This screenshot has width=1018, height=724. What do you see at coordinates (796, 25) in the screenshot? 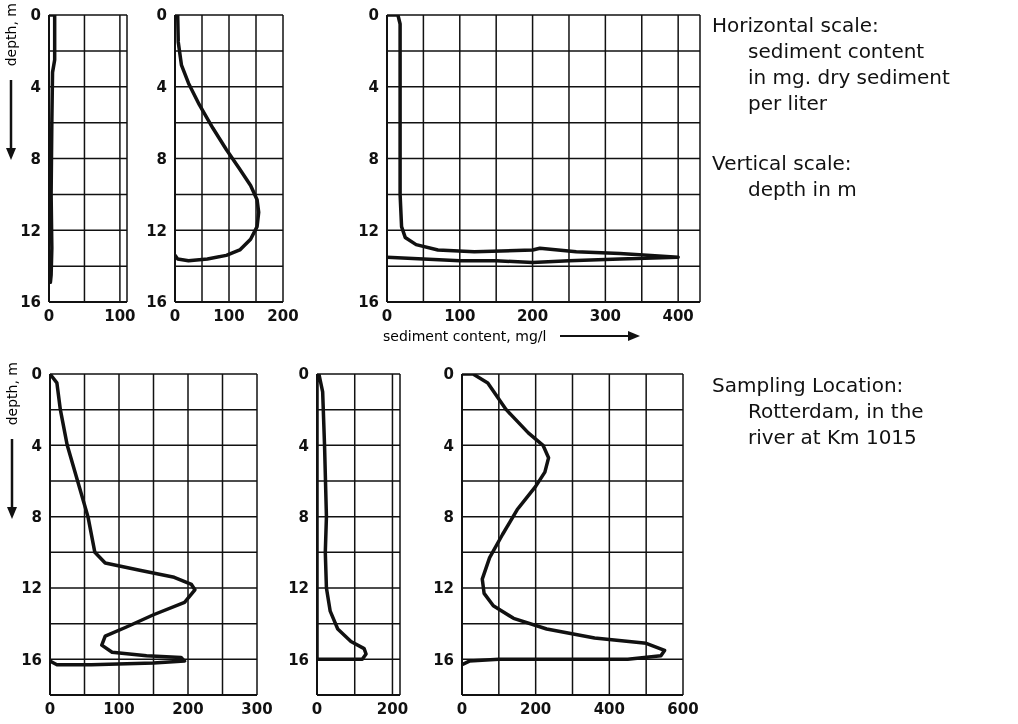
I see `text: Horizontal scale:` at bounding box center [796, 25].